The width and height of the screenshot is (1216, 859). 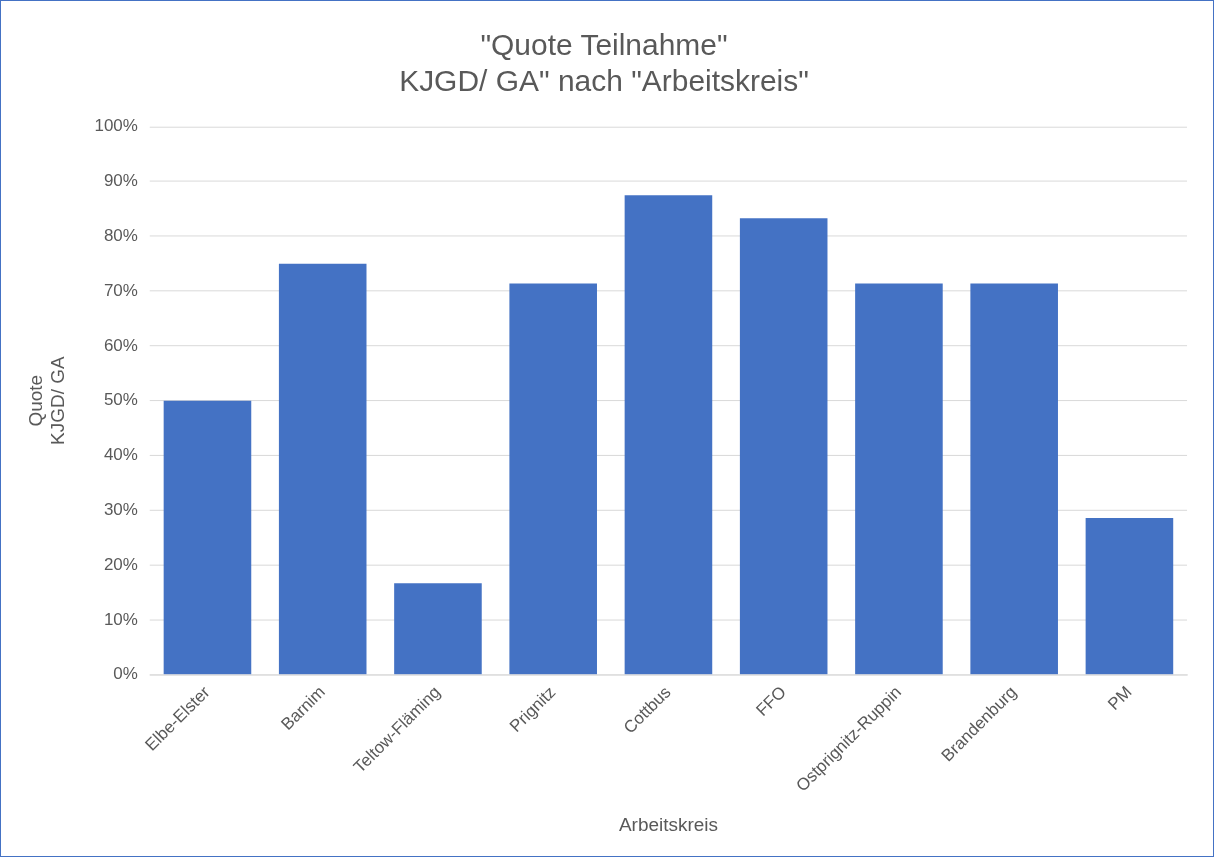 I want to click on y-tick-label: 90%, so click(x=120, y=181).